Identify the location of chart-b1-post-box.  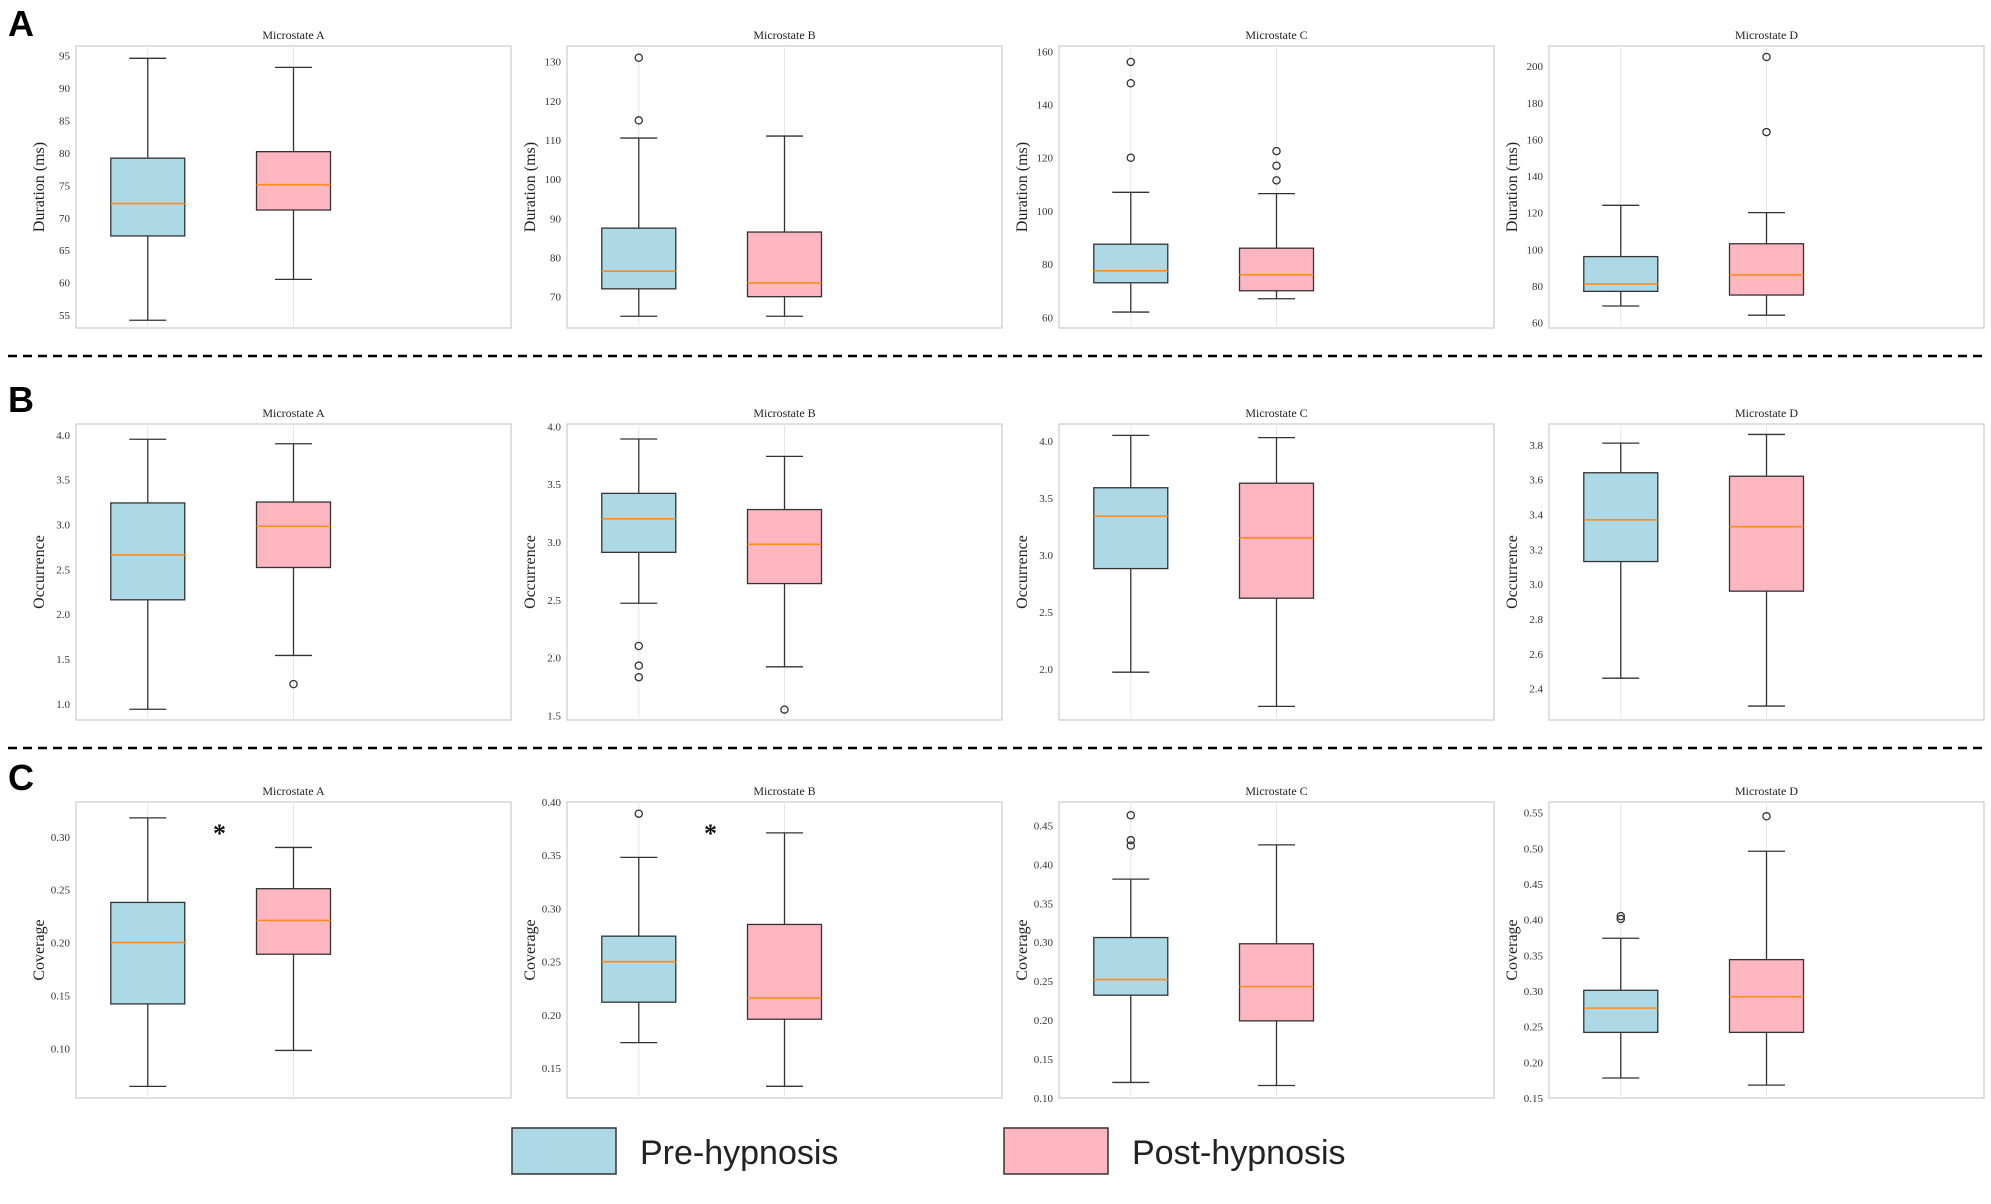
(293, 535).